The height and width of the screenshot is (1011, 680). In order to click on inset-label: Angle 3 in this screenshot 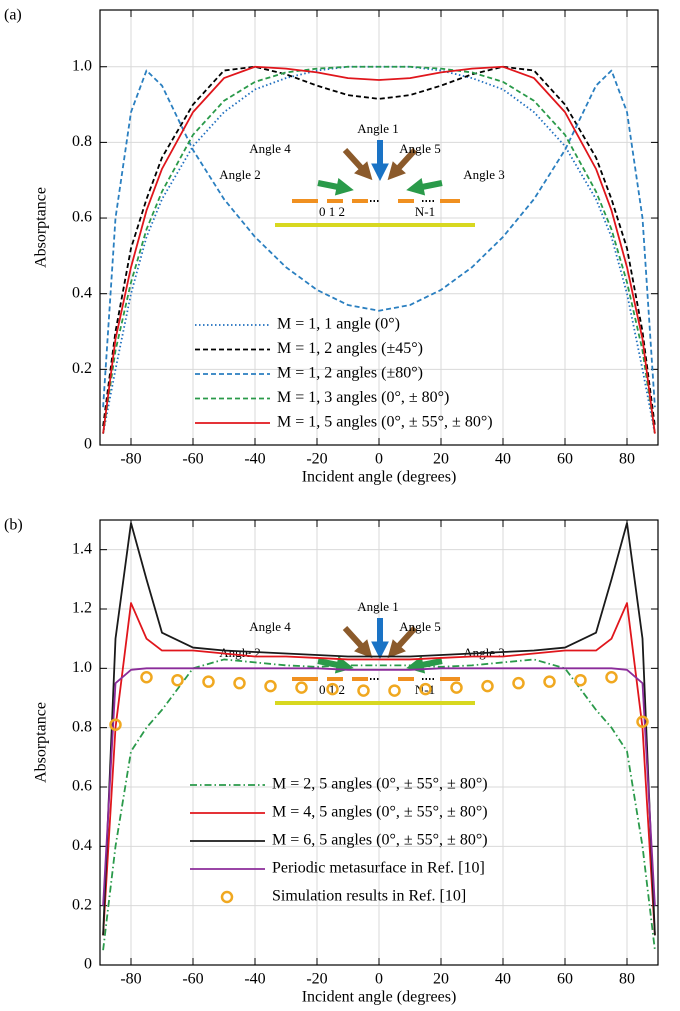, I will do `click(484, 174)`.